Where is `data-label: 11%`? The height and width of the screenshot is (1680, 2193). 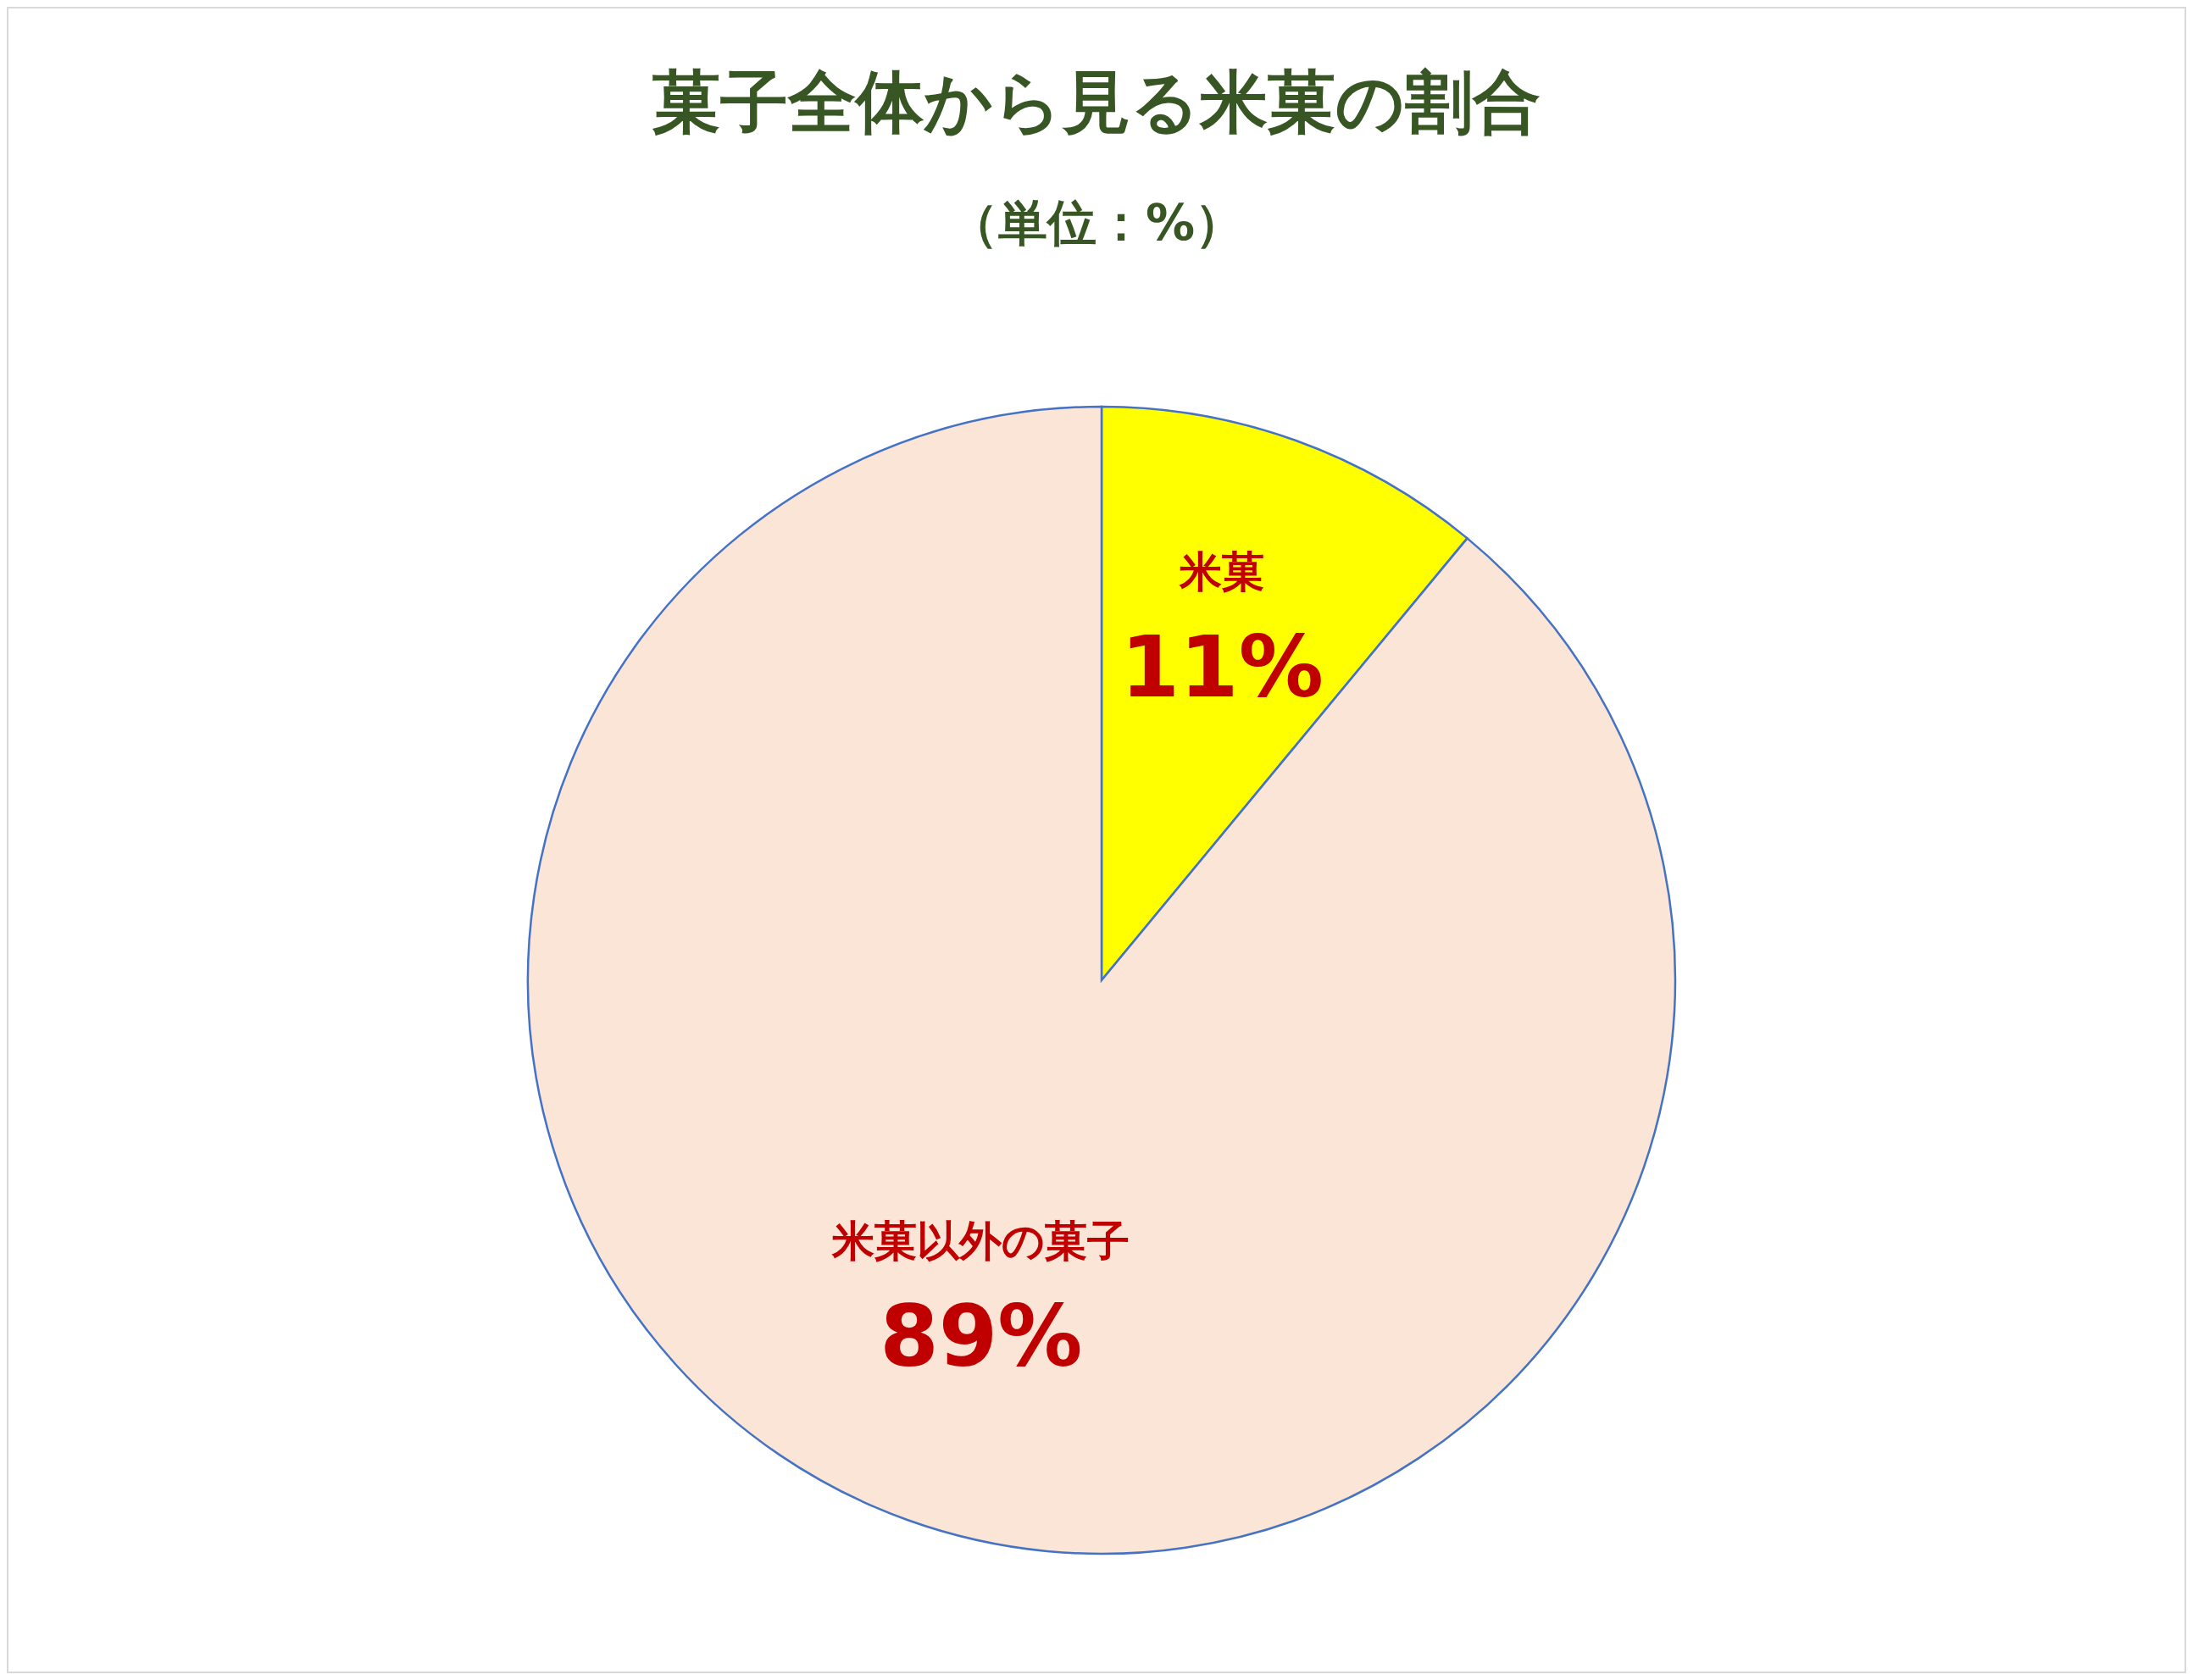
data-label: 11% is located at coordinates (1222, 668).